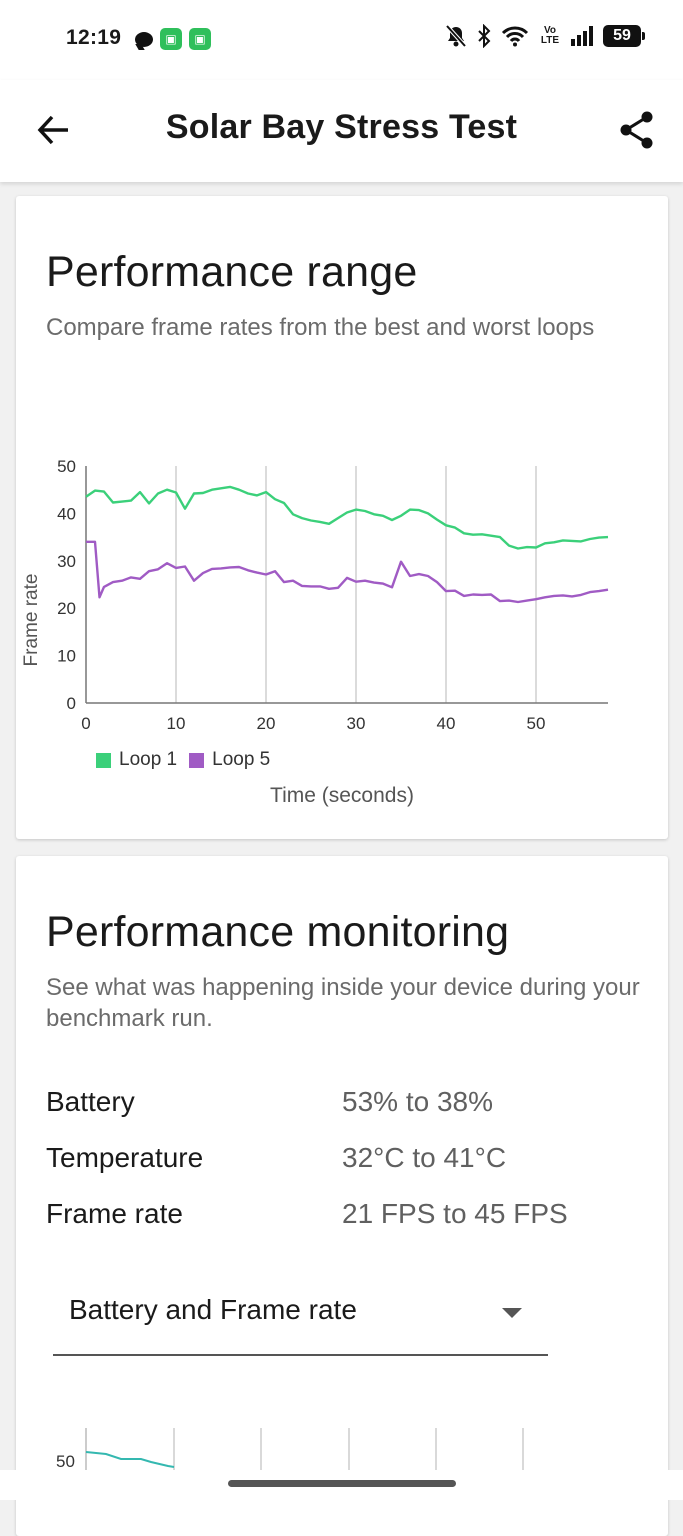  I want to click on notification-icons: ▣ ▣, so click(173, 39).